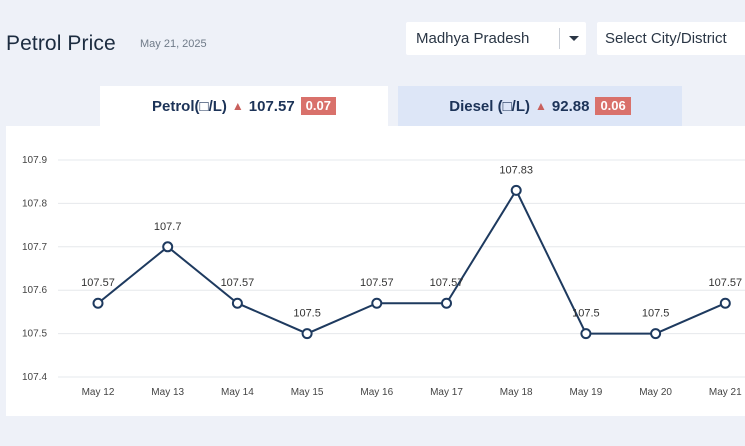 The height and width of the screenshot is (446, 745). I want to click on price-date: May 21, 2025, so click(173, 44).